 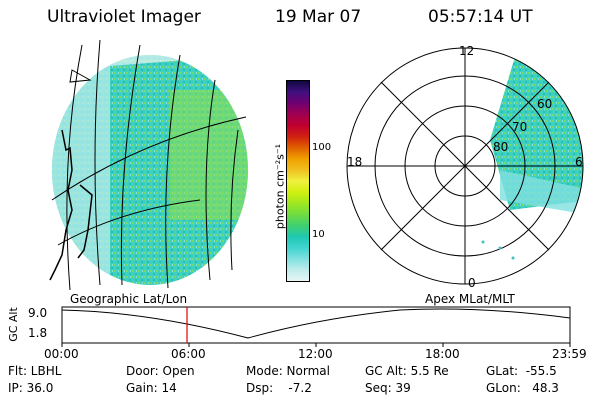 I want to click on status-filter: Flt: LBHL, so click(x=35, y=371).